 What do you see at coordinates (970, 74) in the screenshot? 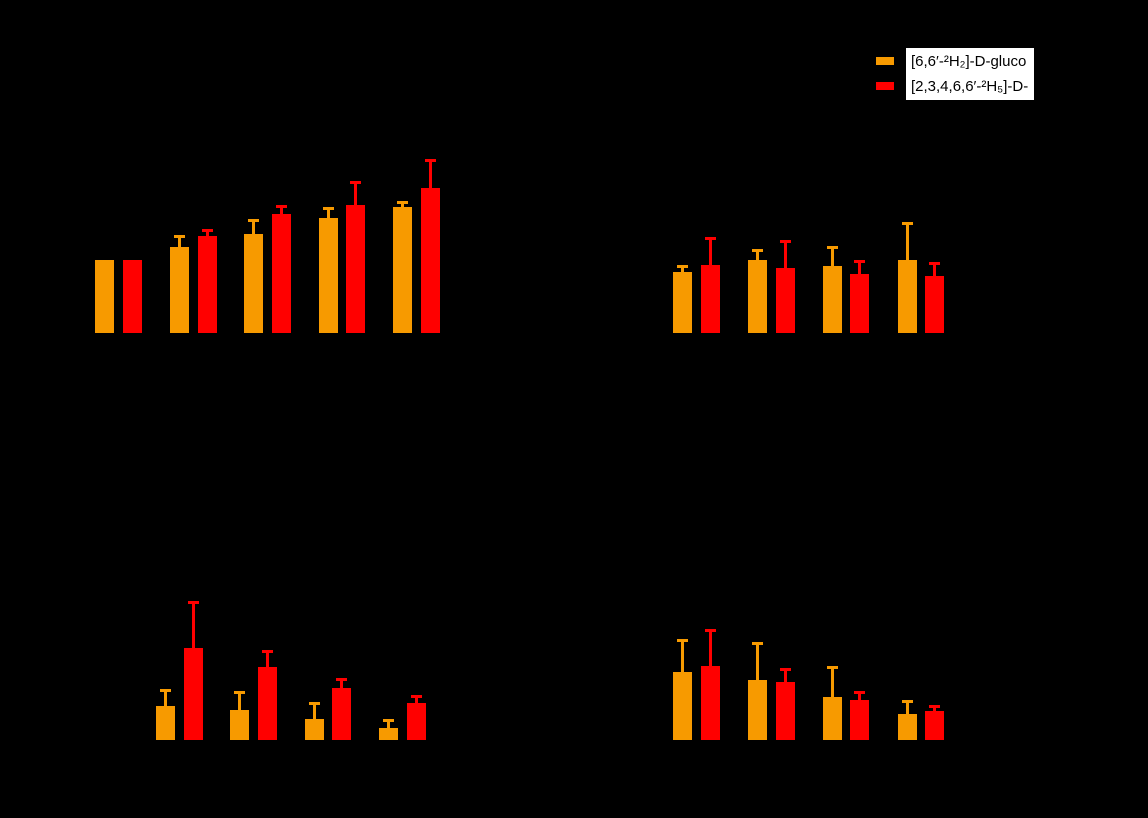
I see `legend-box: [6,6′-²H₂]-D-gluco [2,3,4,6,6′-²H₅]-D-` at bounding box center [970, 74].